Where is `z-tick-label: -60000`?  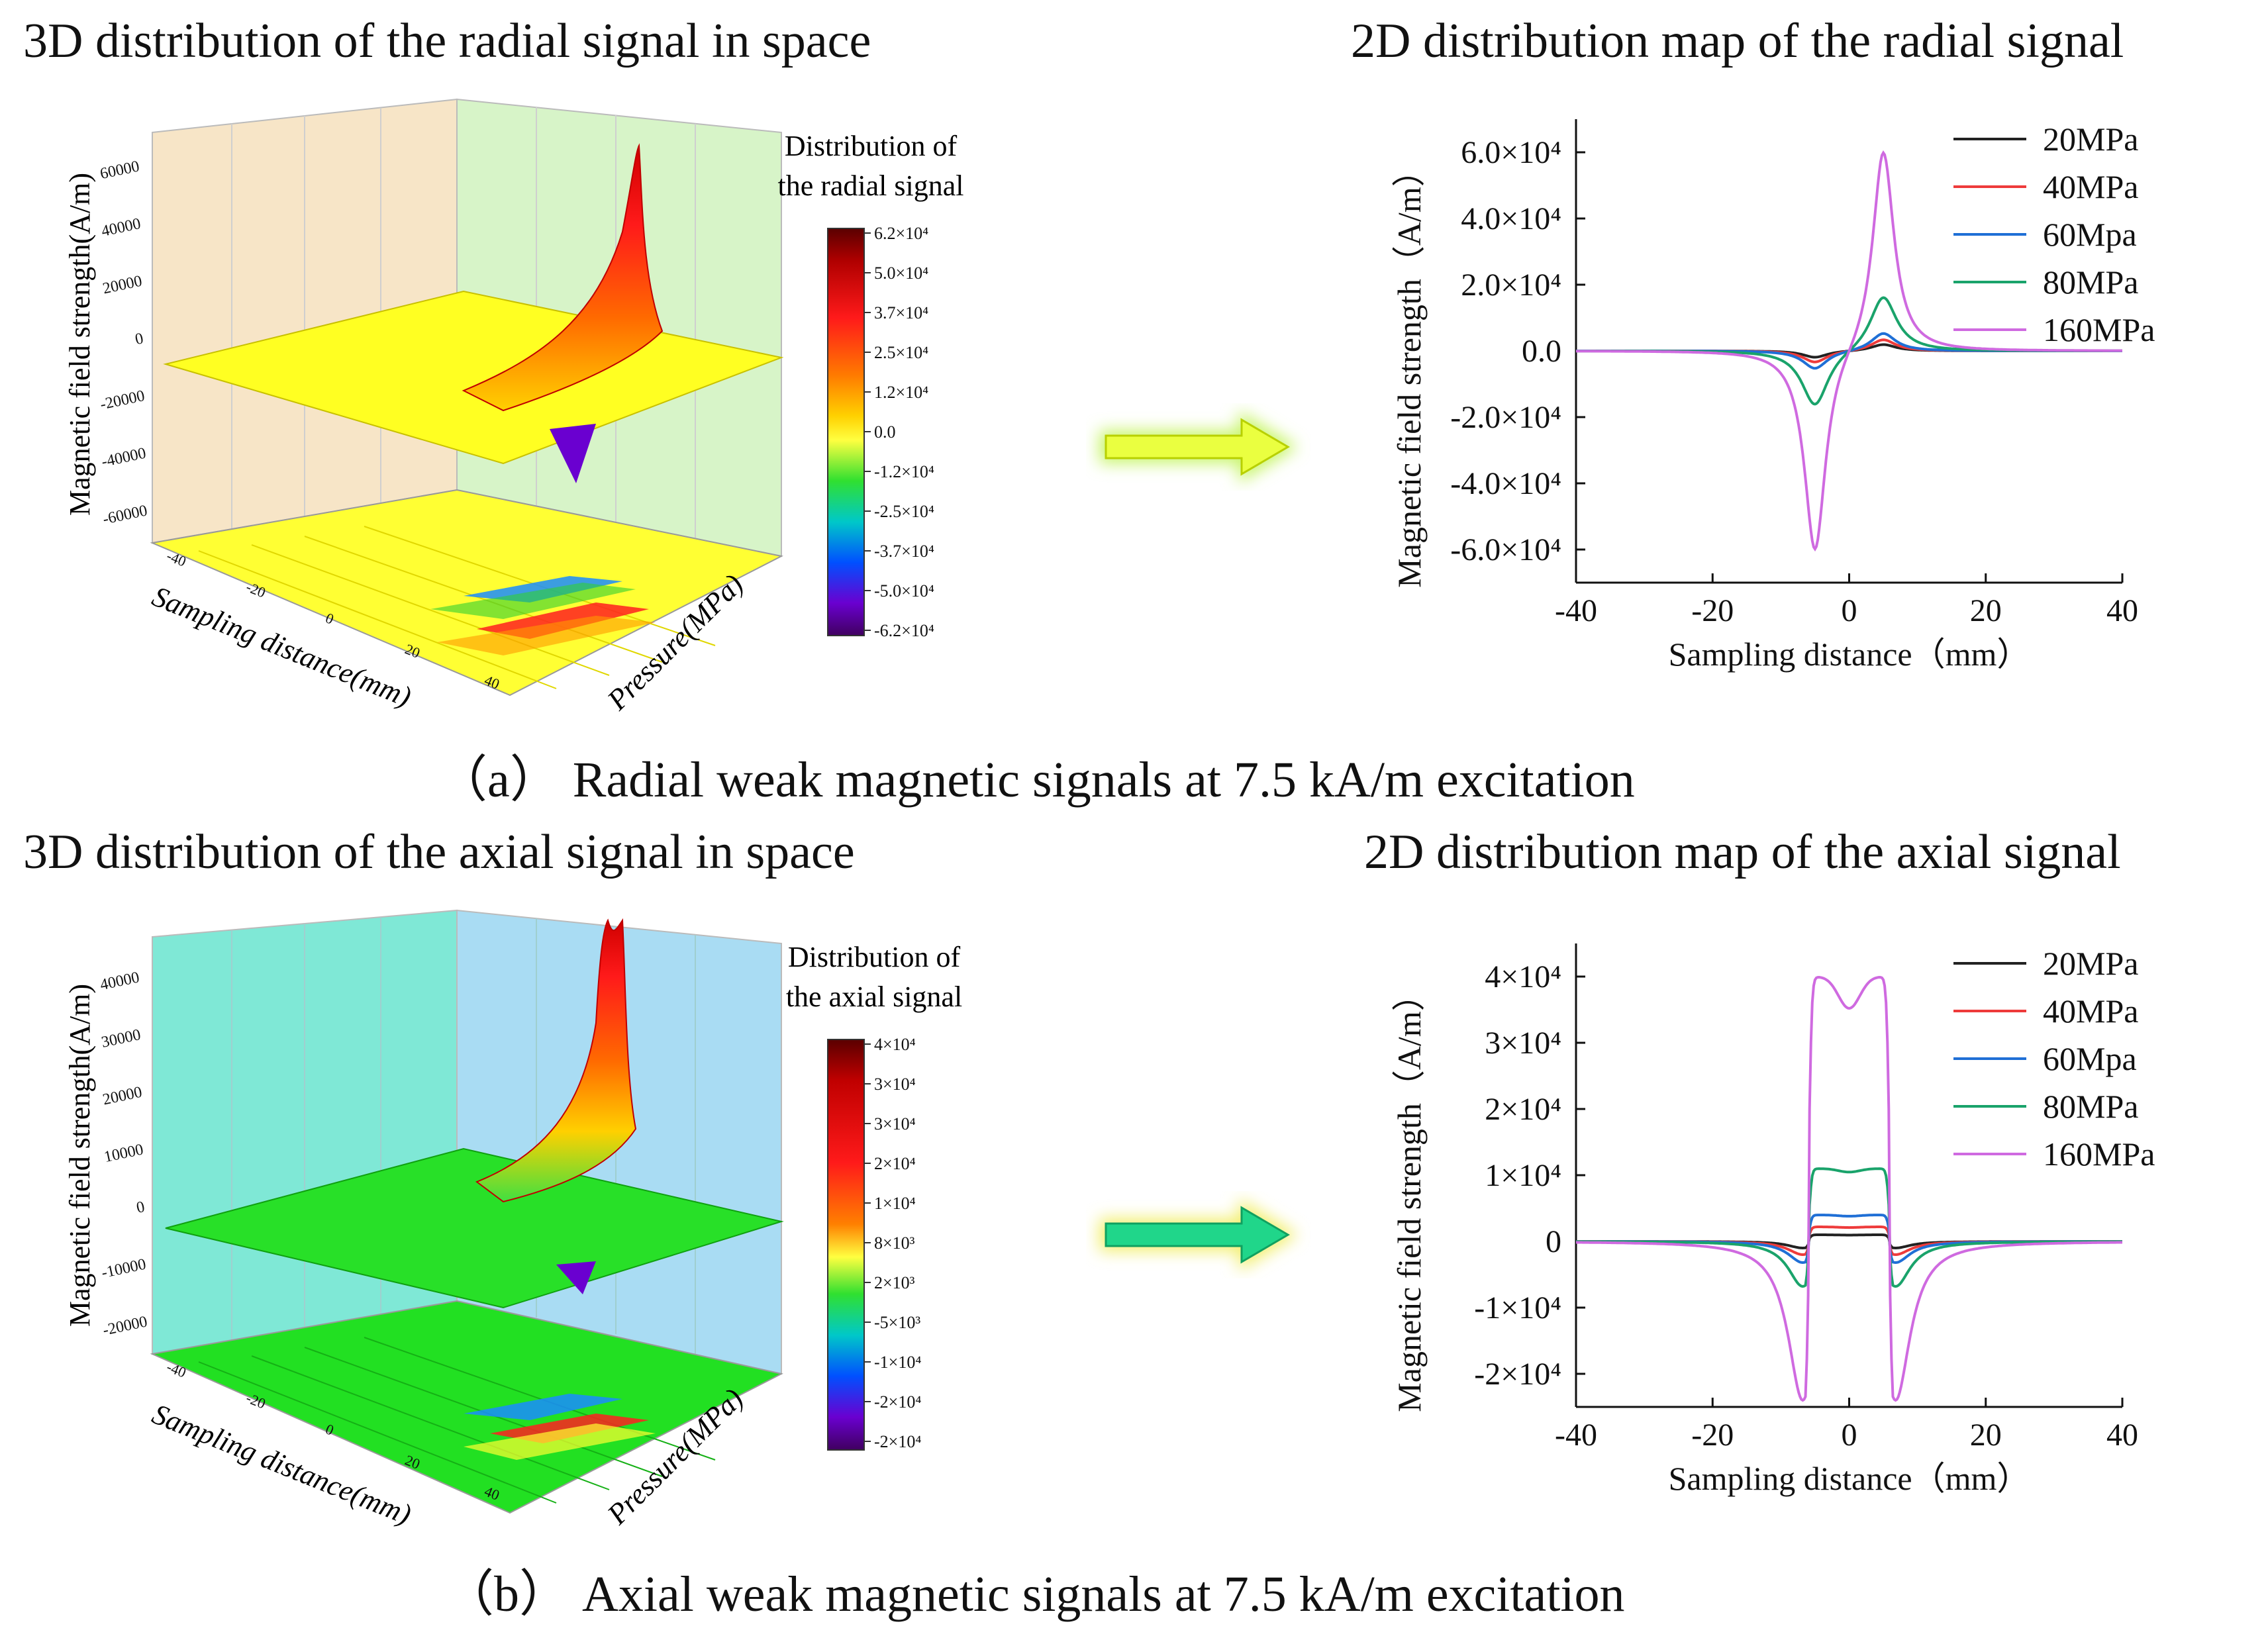 z-tick-label: -60000 is located at coordinates (125, 515).